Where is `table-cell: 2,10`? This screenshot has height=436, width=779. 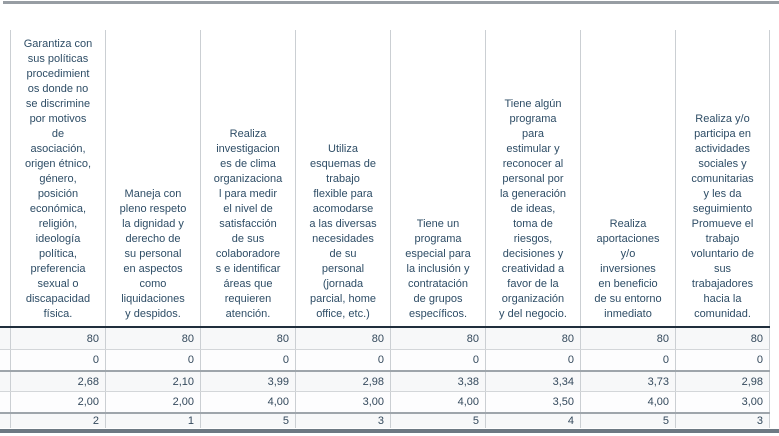 table-cell: 2,10 is located at coordinates (152, 381).